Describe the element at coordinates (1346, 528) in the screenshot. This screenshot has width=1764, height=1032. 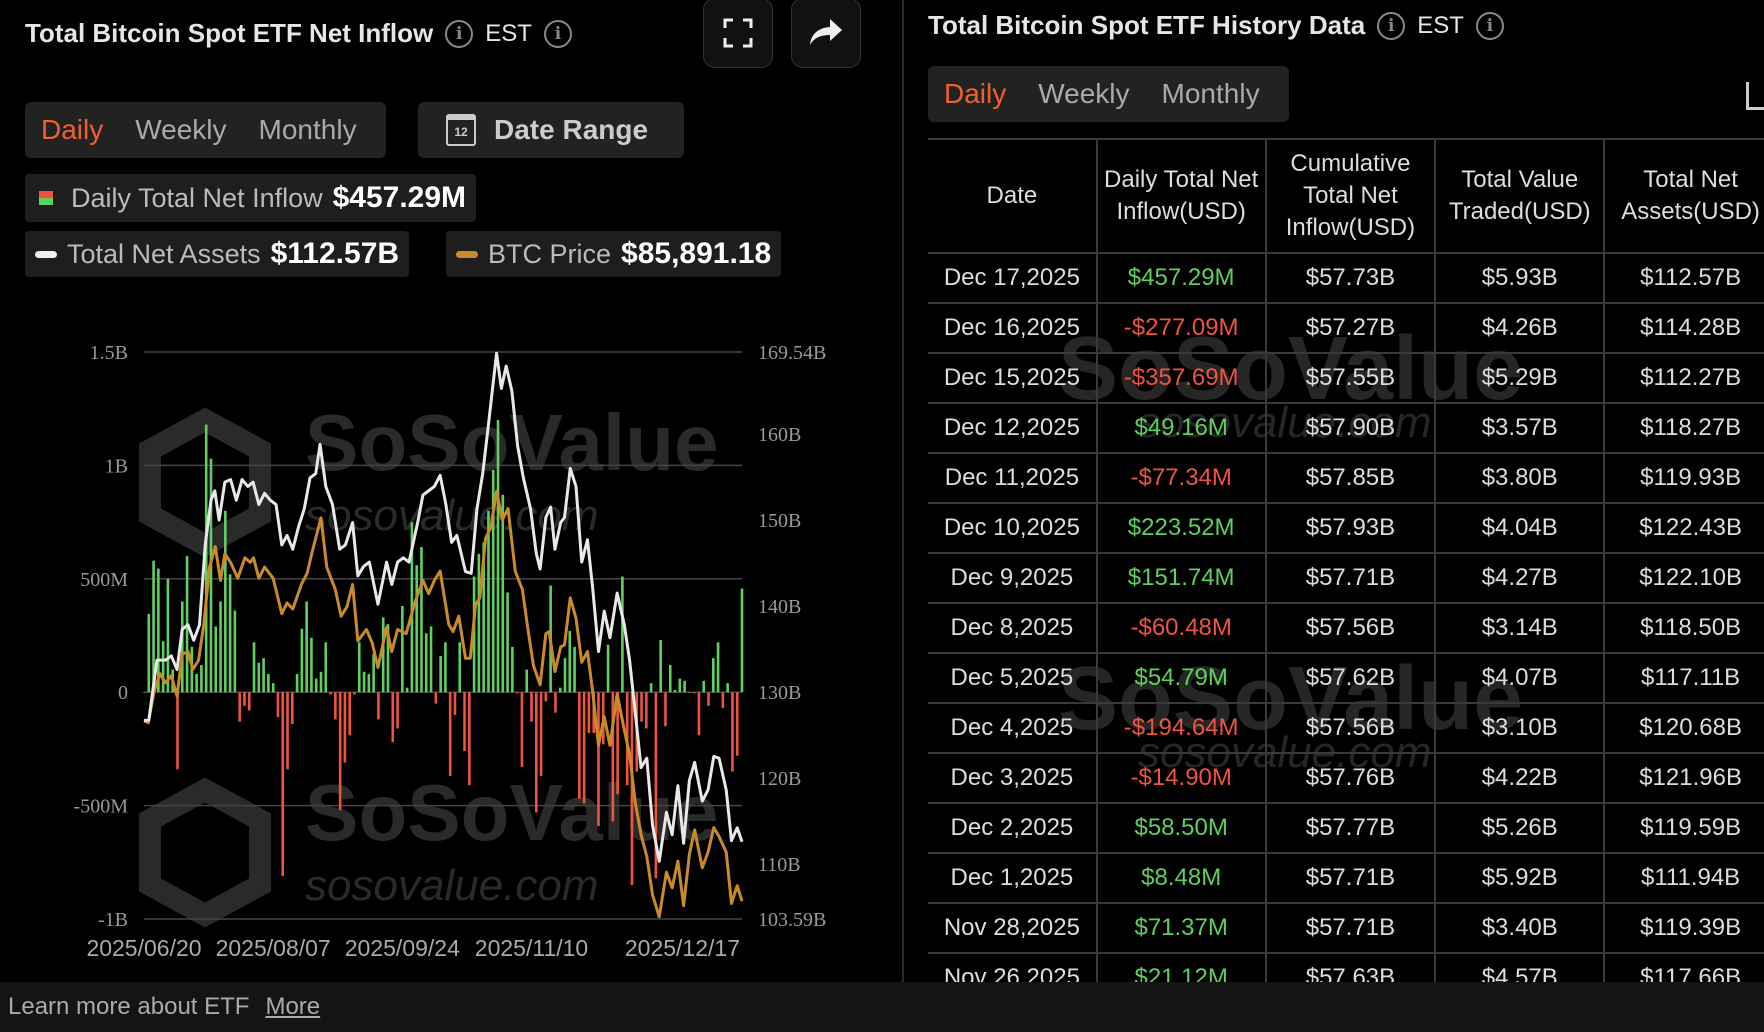
I see `table-row: Dec 10,2025 $223.52M $57.93B $4.04B $122.43B` at that location.